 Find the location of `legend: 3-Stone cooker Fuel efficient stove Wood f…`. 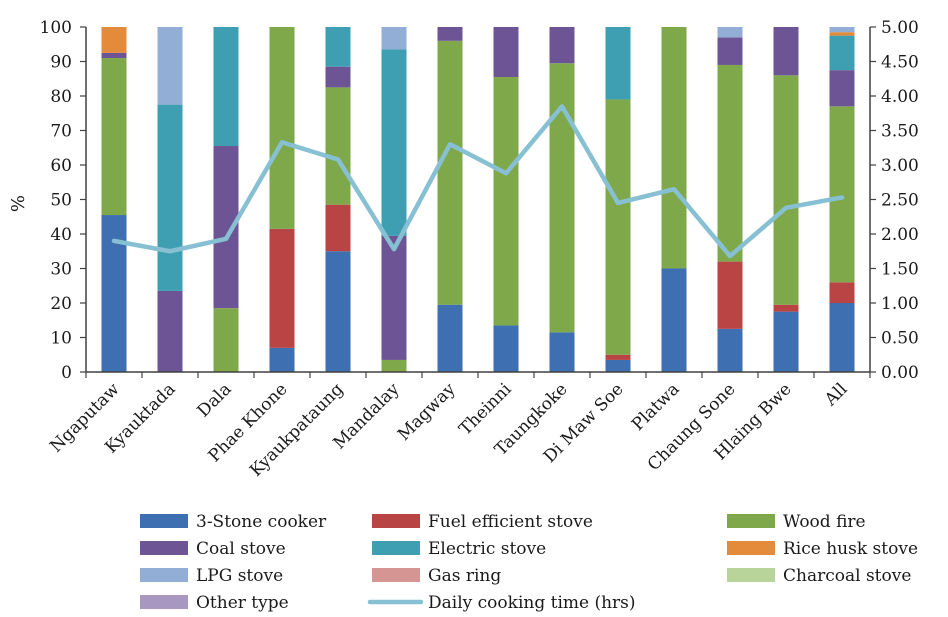

legend: 3-Stone cooker Fuel efficient stove Wood f… is located at coordinates (529, 562).